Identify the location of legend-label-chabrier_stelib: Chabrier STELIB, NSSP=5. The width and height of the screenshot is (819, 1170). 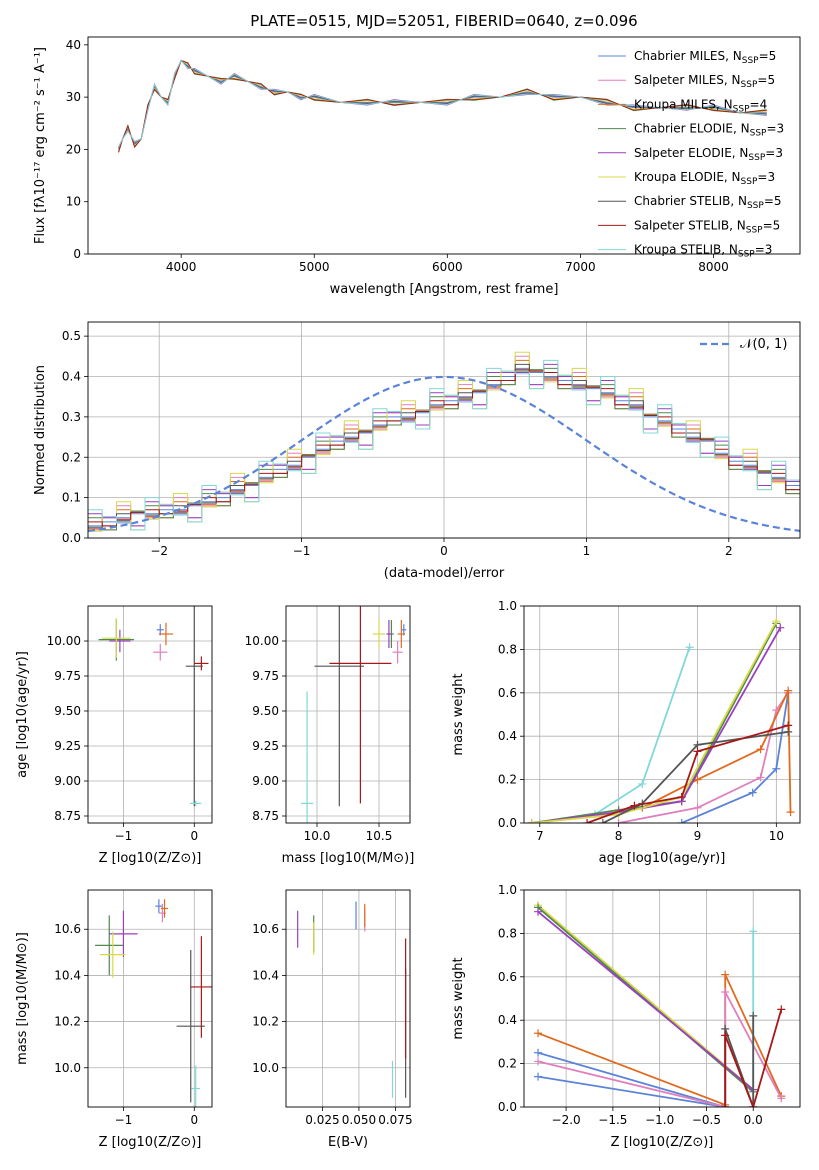
(708, 202).